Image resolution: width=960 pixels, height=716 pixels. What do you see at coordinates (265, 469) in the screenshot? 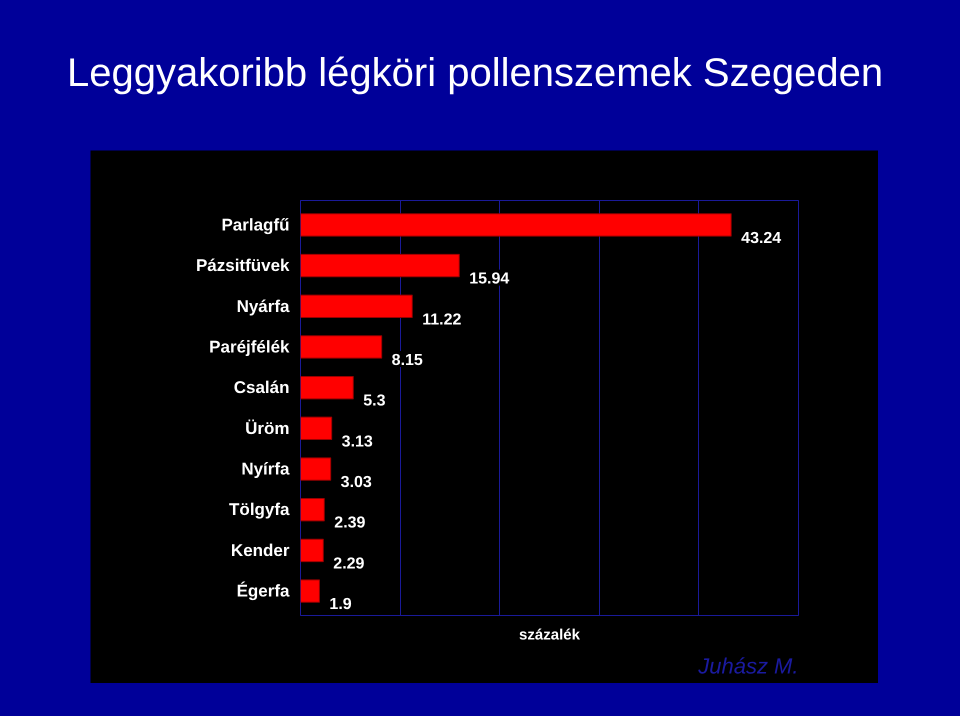
I see `y-tick-label: Nyírfa` at bounding box center [265, 469].